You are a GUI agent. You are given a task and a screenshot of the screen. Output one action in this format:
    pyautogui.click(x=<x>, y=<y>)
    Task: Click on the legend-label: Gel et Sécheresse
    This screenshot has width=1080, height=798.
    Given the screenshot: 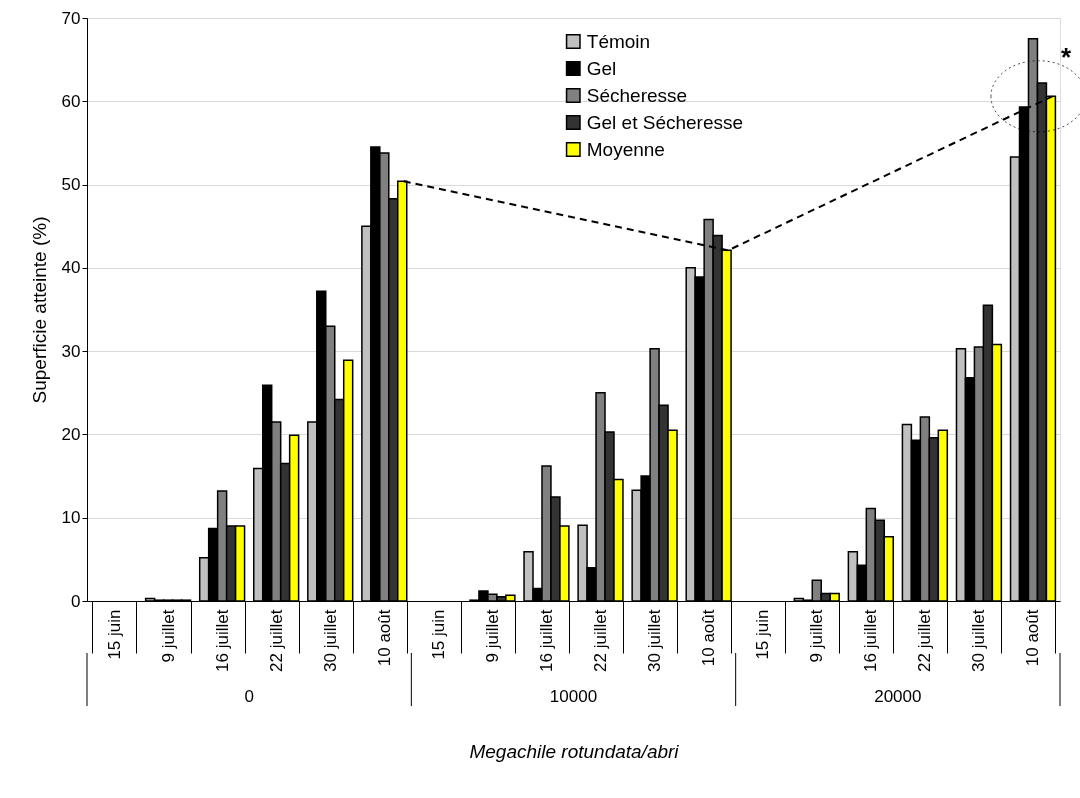 What is the action you would take?
    pyautogui.click(x=665, y=122)
    